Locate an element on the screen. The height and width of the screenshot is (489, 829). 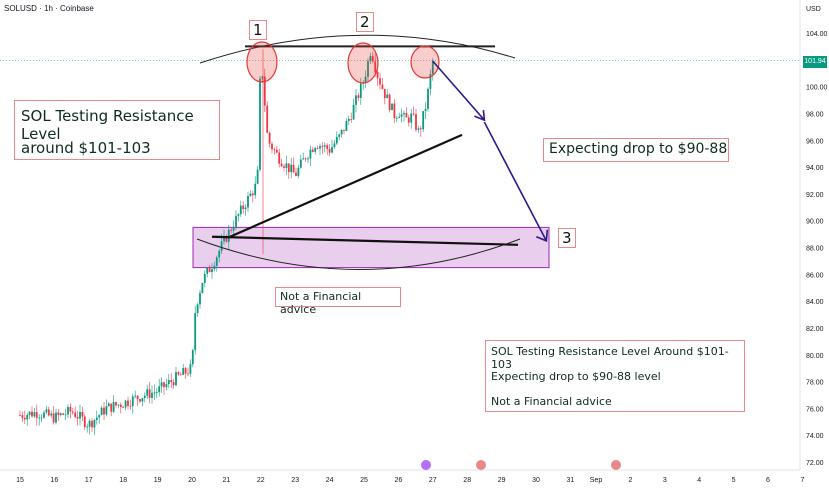
disclaimer-note: Not a Financial advice is located at coordinates (338, 301).